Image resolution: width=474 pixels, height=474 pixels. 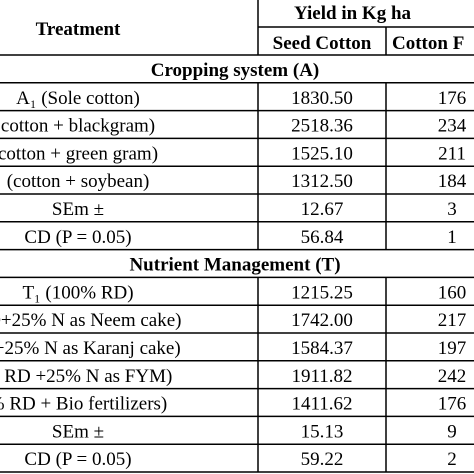 I want to click on row-treatment: cotton + blackgram), so click(x=78, y=126).